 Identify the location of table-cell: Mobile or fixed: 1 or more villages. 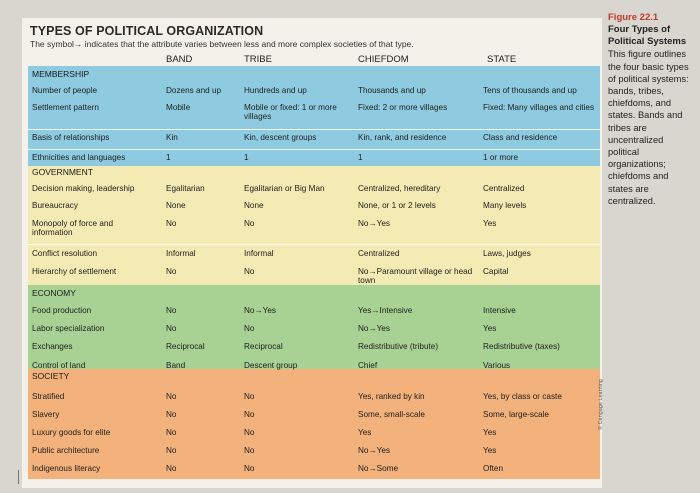
(290, 112).